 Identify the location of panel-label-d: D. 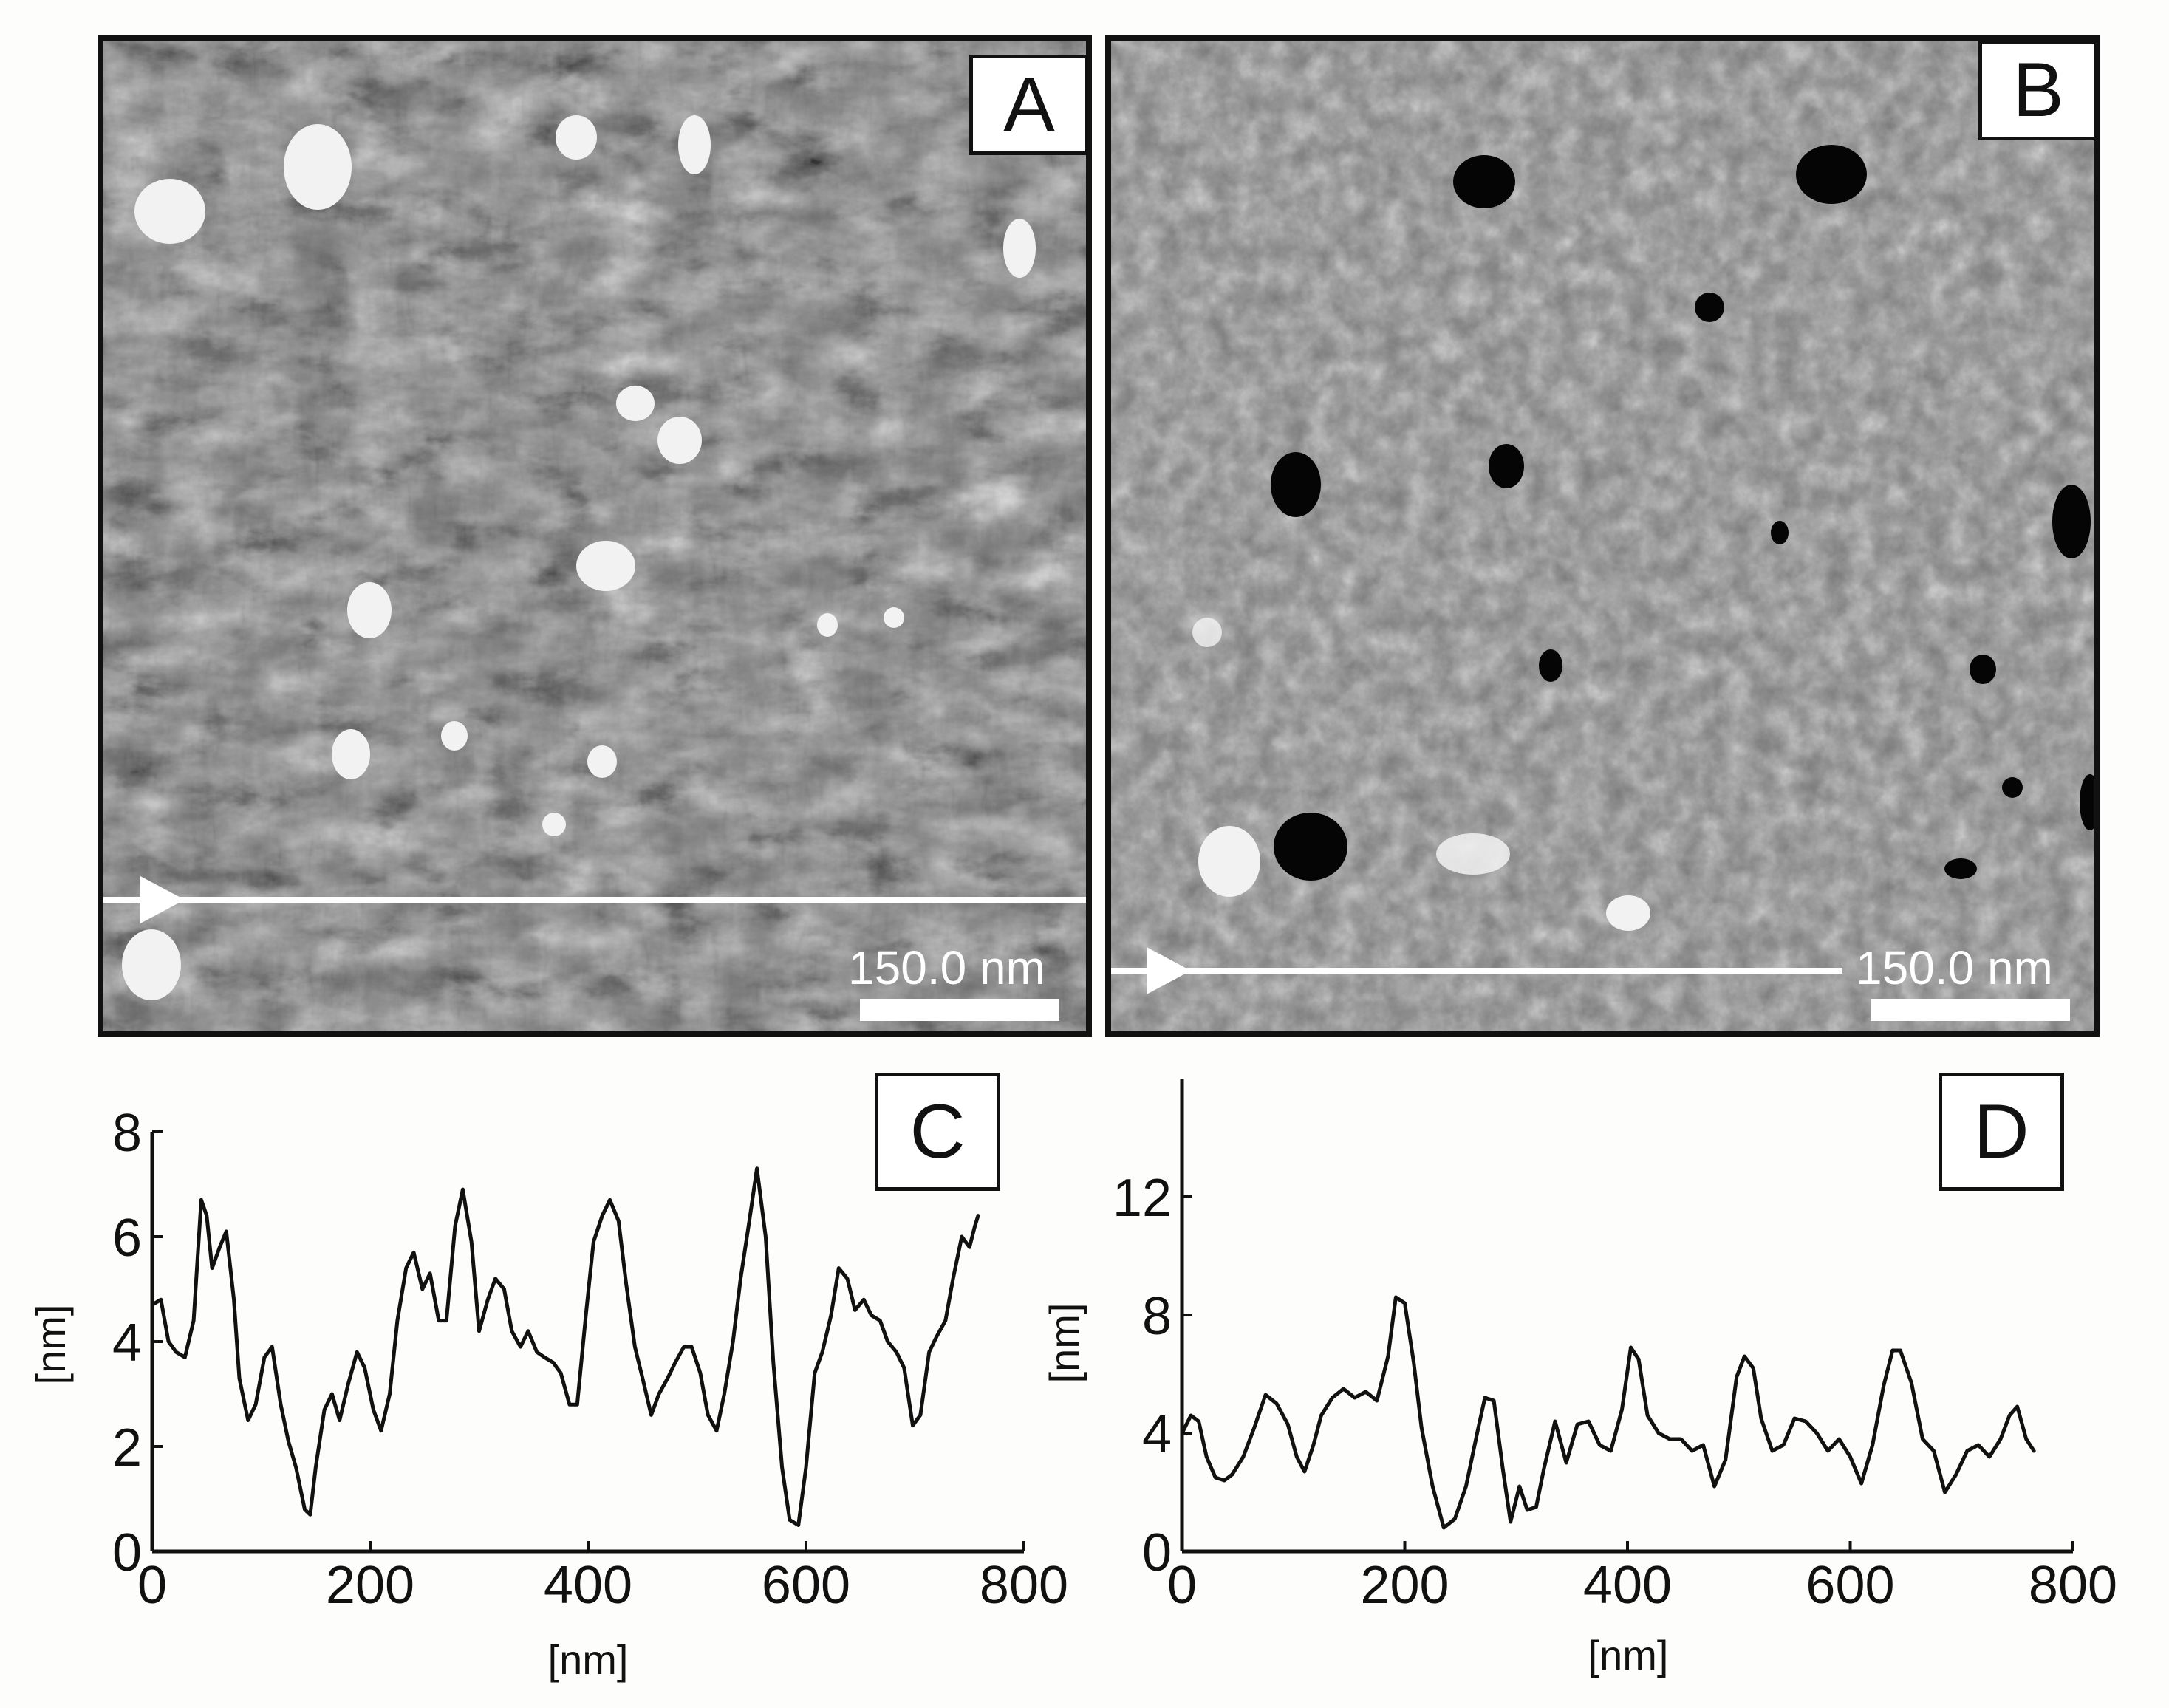
(2002, 1132).